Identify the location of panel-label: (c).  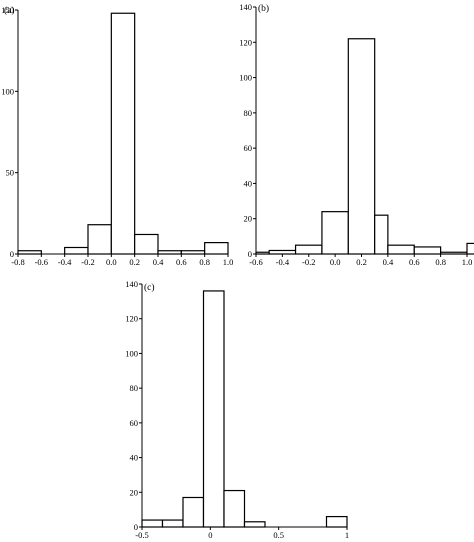
(149, 287).